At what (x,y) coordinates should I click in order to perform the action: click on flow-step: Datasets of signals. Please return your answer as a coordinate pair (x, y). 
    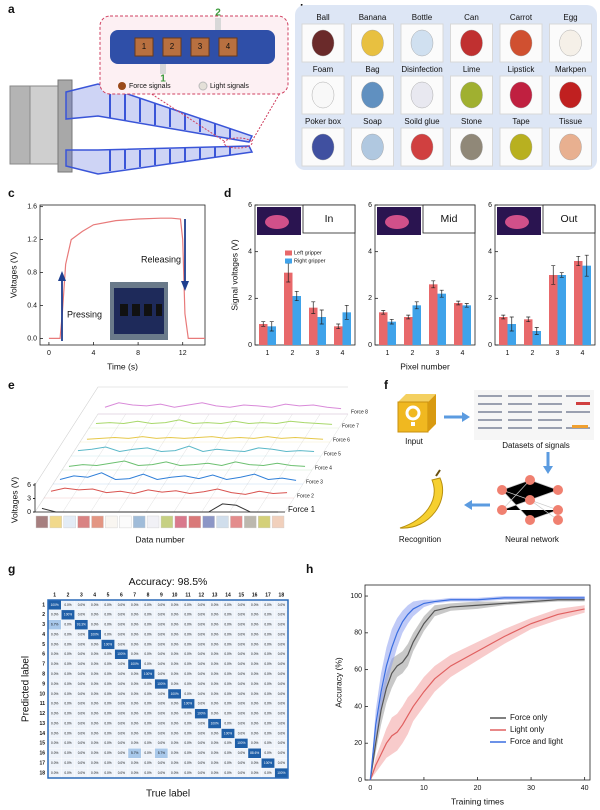
    Looking at the image, I should click on (536, 445).